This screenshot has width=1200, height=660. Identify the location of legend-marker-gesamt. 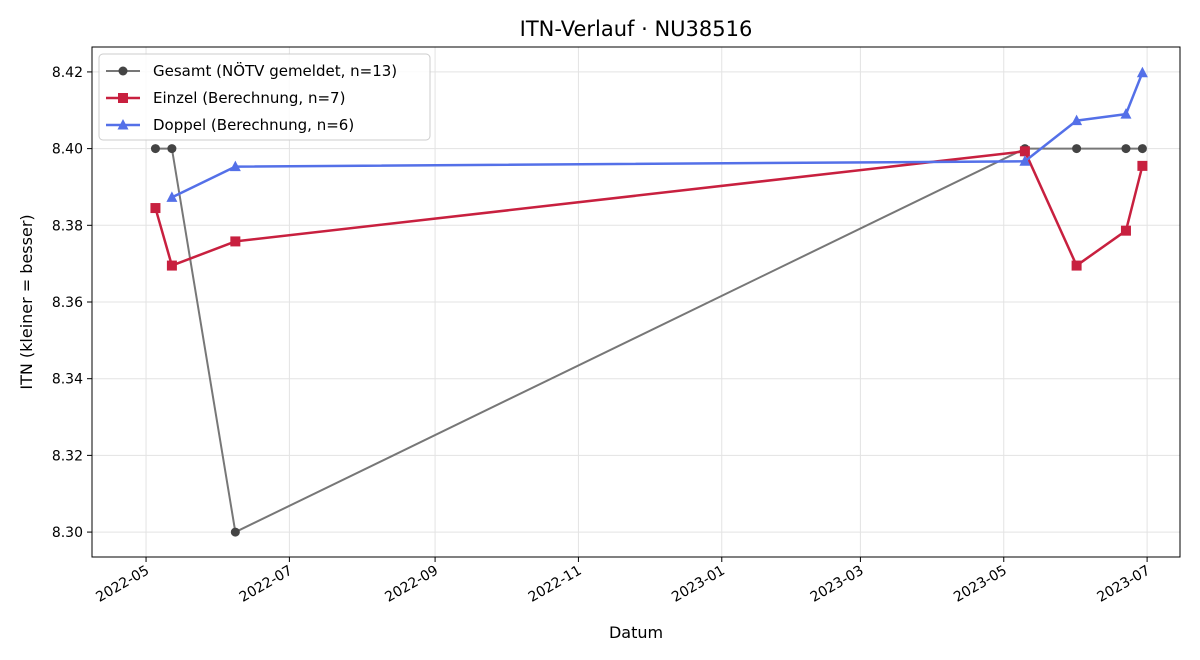
(123, 71).